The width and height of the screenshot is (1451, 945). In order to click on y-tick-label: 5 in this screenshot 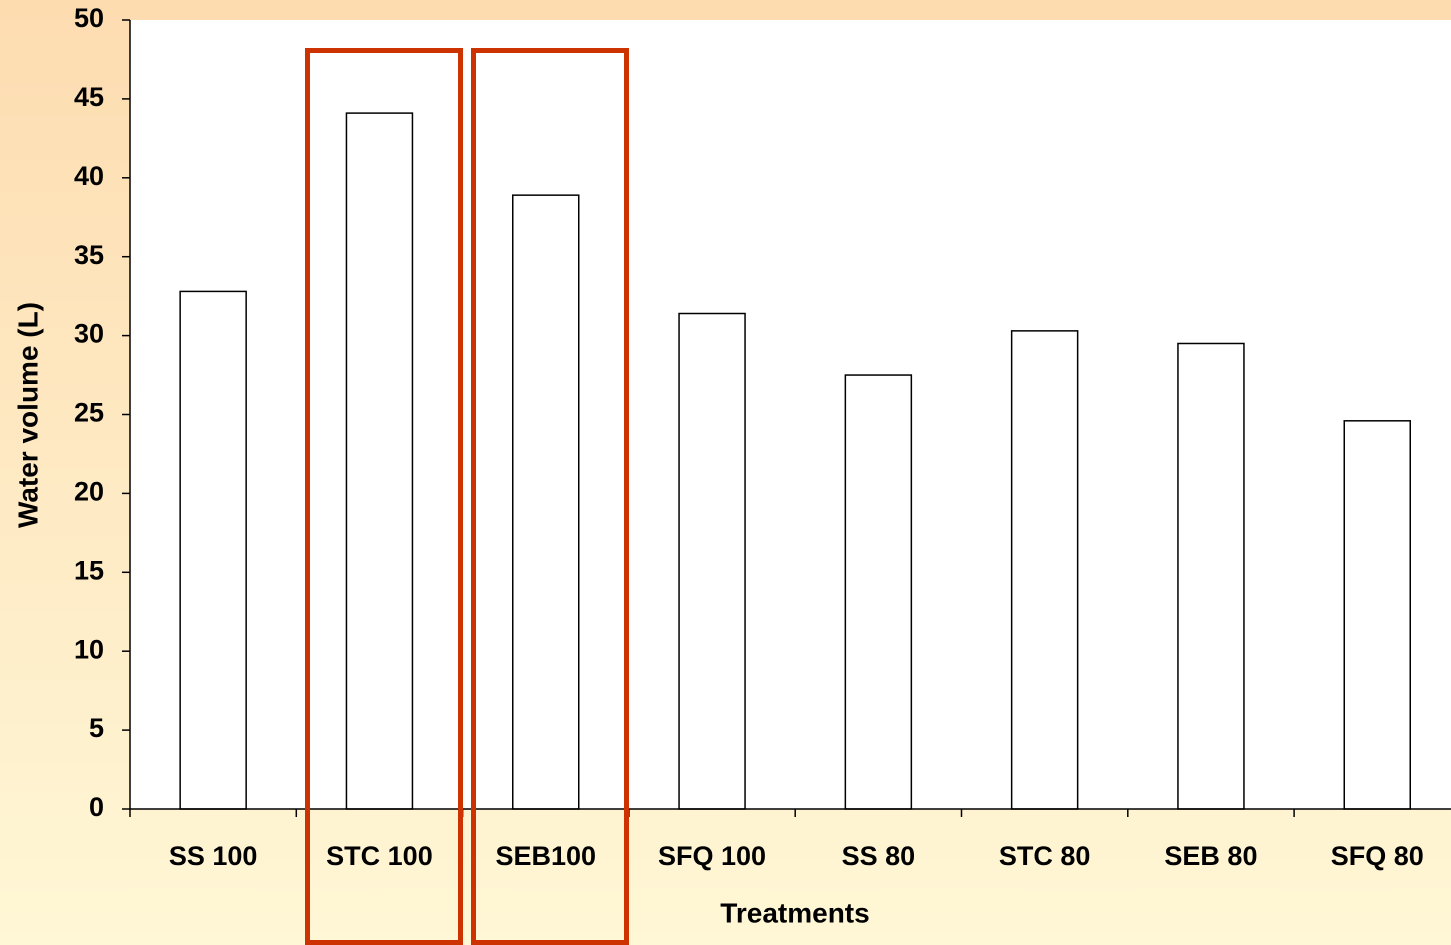, I will do `click(96, 728)`.